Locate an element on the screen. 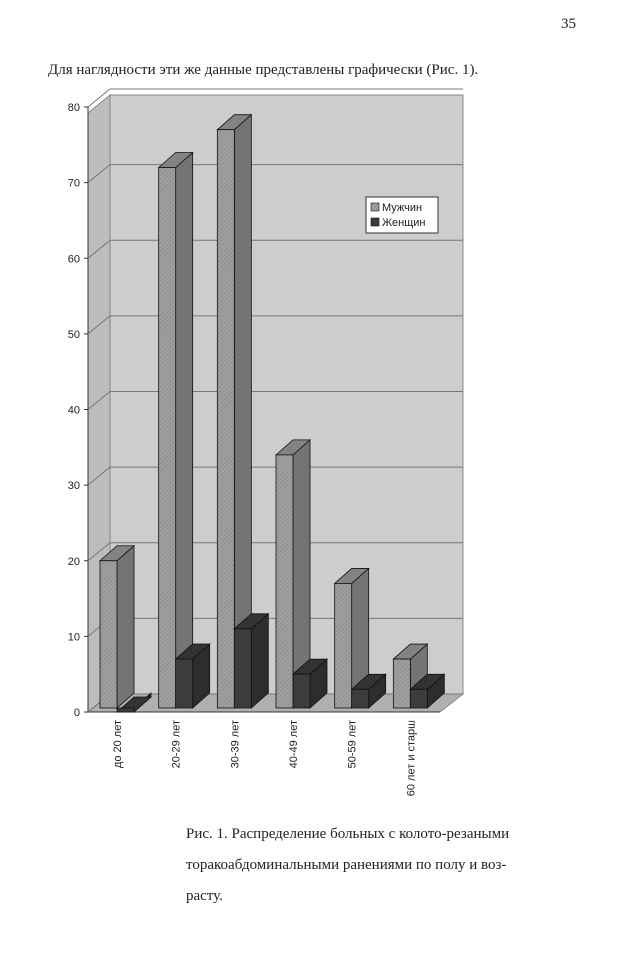 This screenshot has height=960, width=621. page-number: 35 is located at coordinates (568, 24).